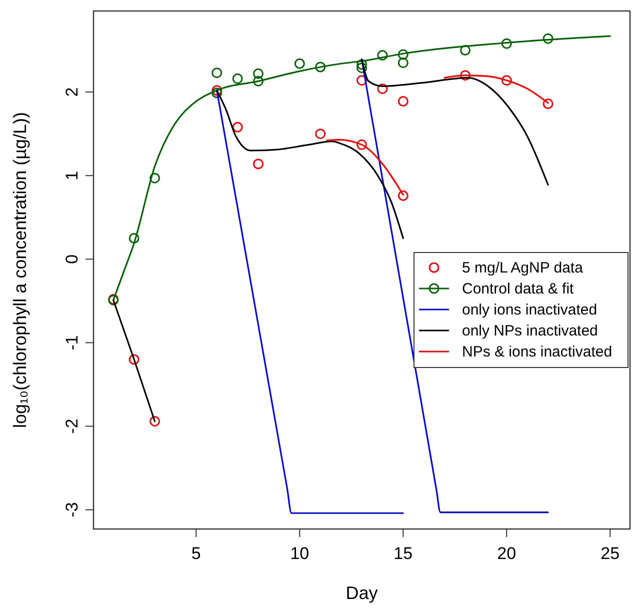 The width and height of the screenshot is (633, 609). Describe the element at coordinates (72, 92) in the screenshot. I see `y-tick-label: 2` at that location.